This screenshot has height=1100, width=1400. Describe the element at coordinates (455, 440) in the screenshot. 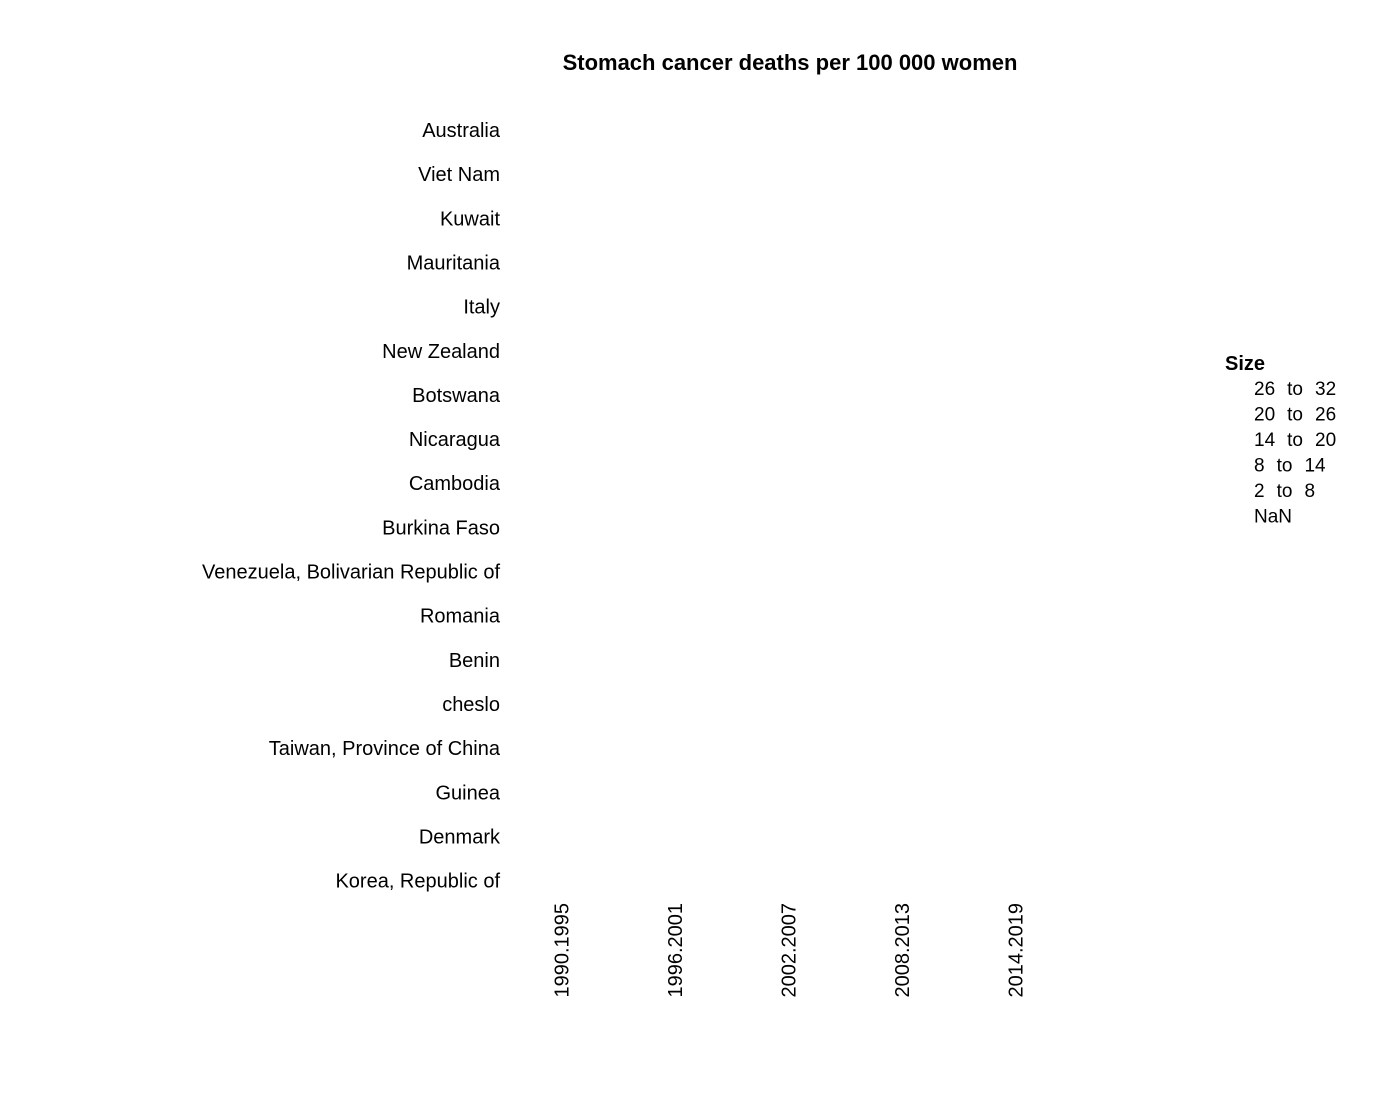

I see `row-label: Nicaragua` at that location.